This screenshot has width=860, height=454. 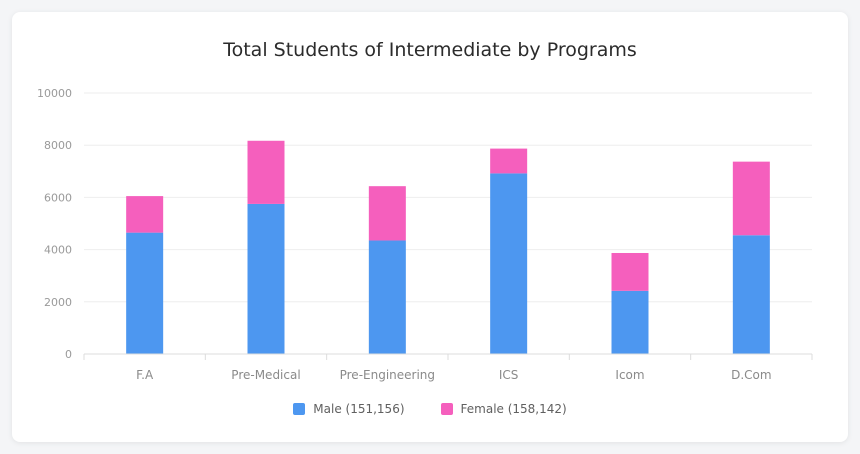 What do you see at coordinates (446, 409) in the screenshot?
I see `legend-swatch-female` at bounding box center [446, 409].